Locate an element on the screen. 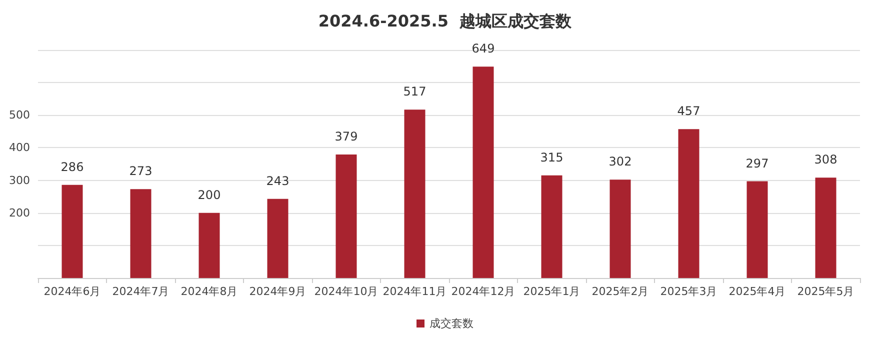 This screenshot has width=890, height=342. data-label: 200 is located at coordinates (209, 195).